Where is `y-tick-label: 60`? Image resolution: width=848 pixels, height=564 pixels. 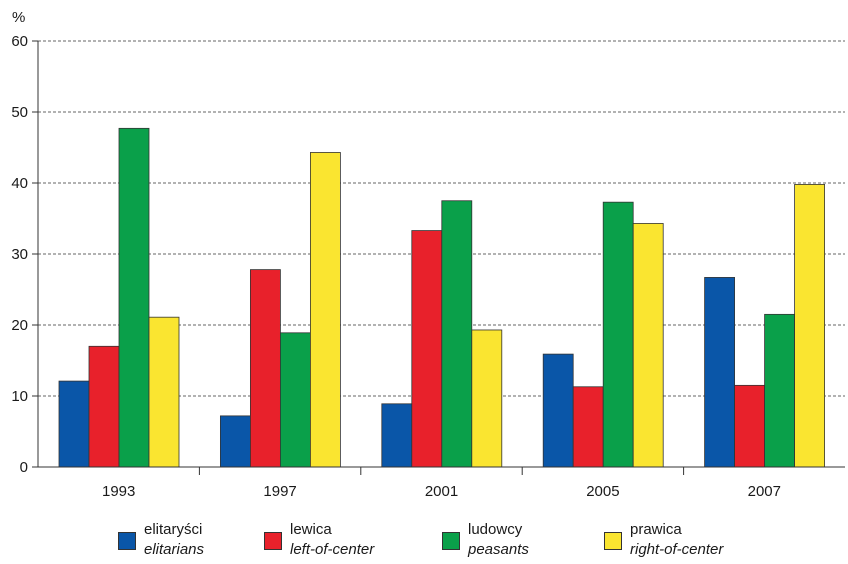 y-tick-label: 60 is located at coordinates (19, 41).